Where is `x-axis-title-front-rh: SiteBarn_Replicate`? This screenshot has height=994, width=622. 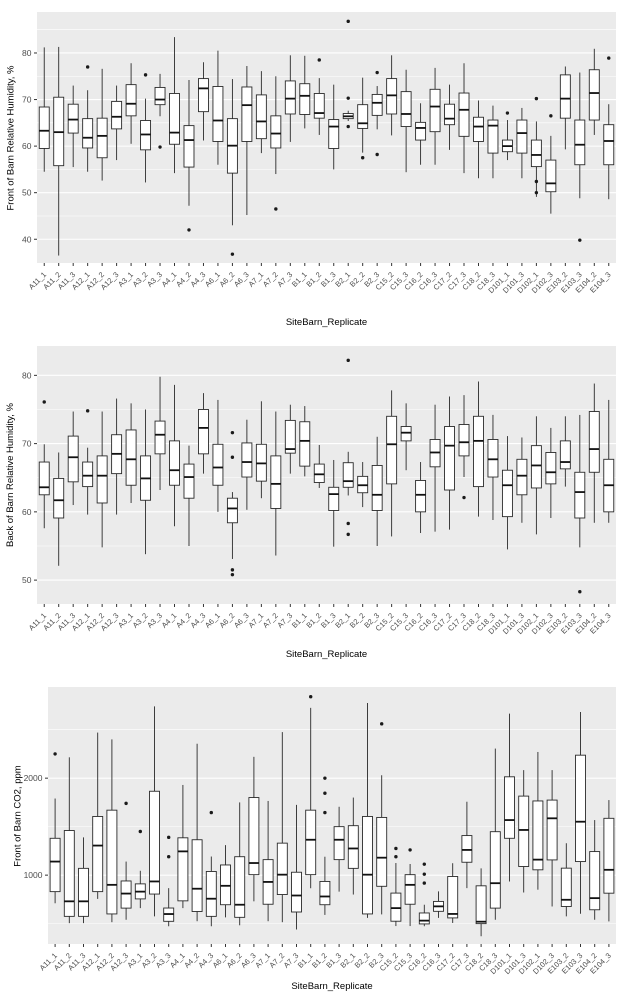 x-axis-title-front-rh: SiteBarn_Replicate is located at coordinates (326, 322).